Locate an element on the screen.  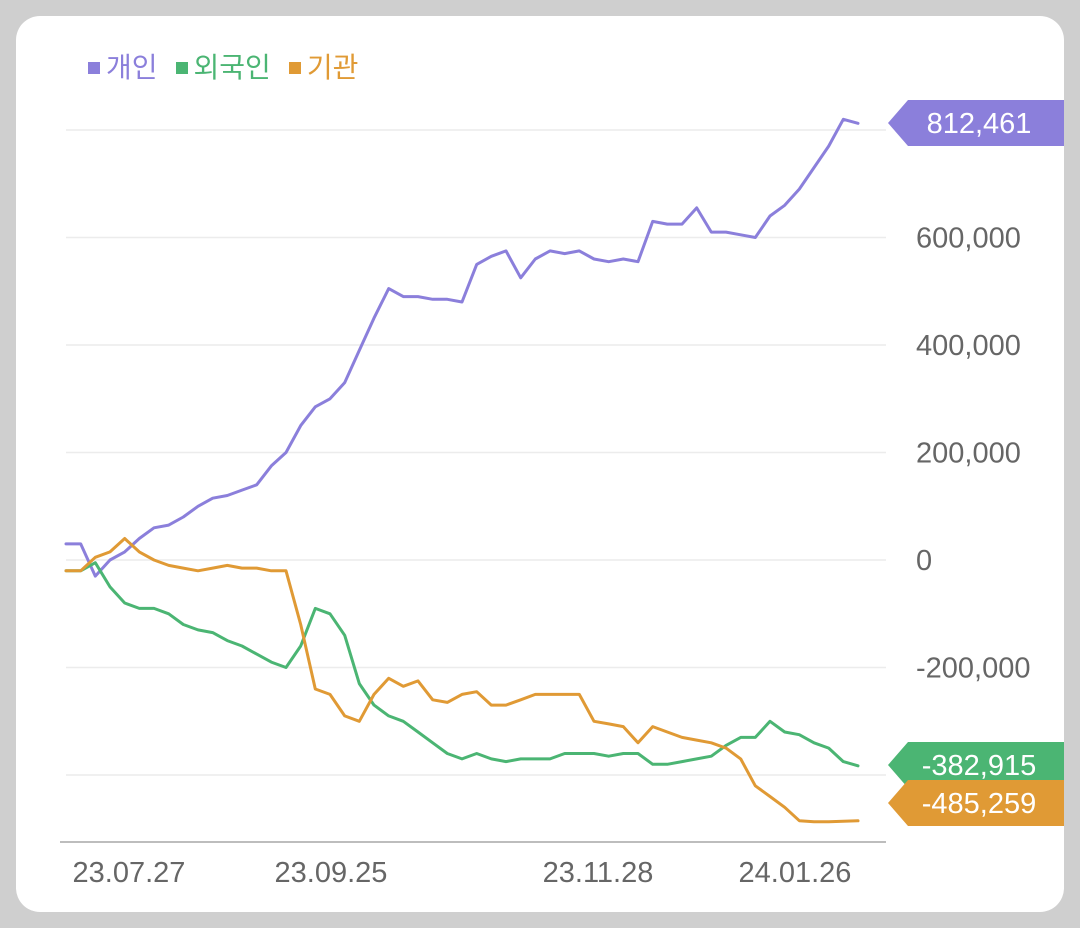
legend: 개인 외국인 기관 is located at coordinates (223, 68).